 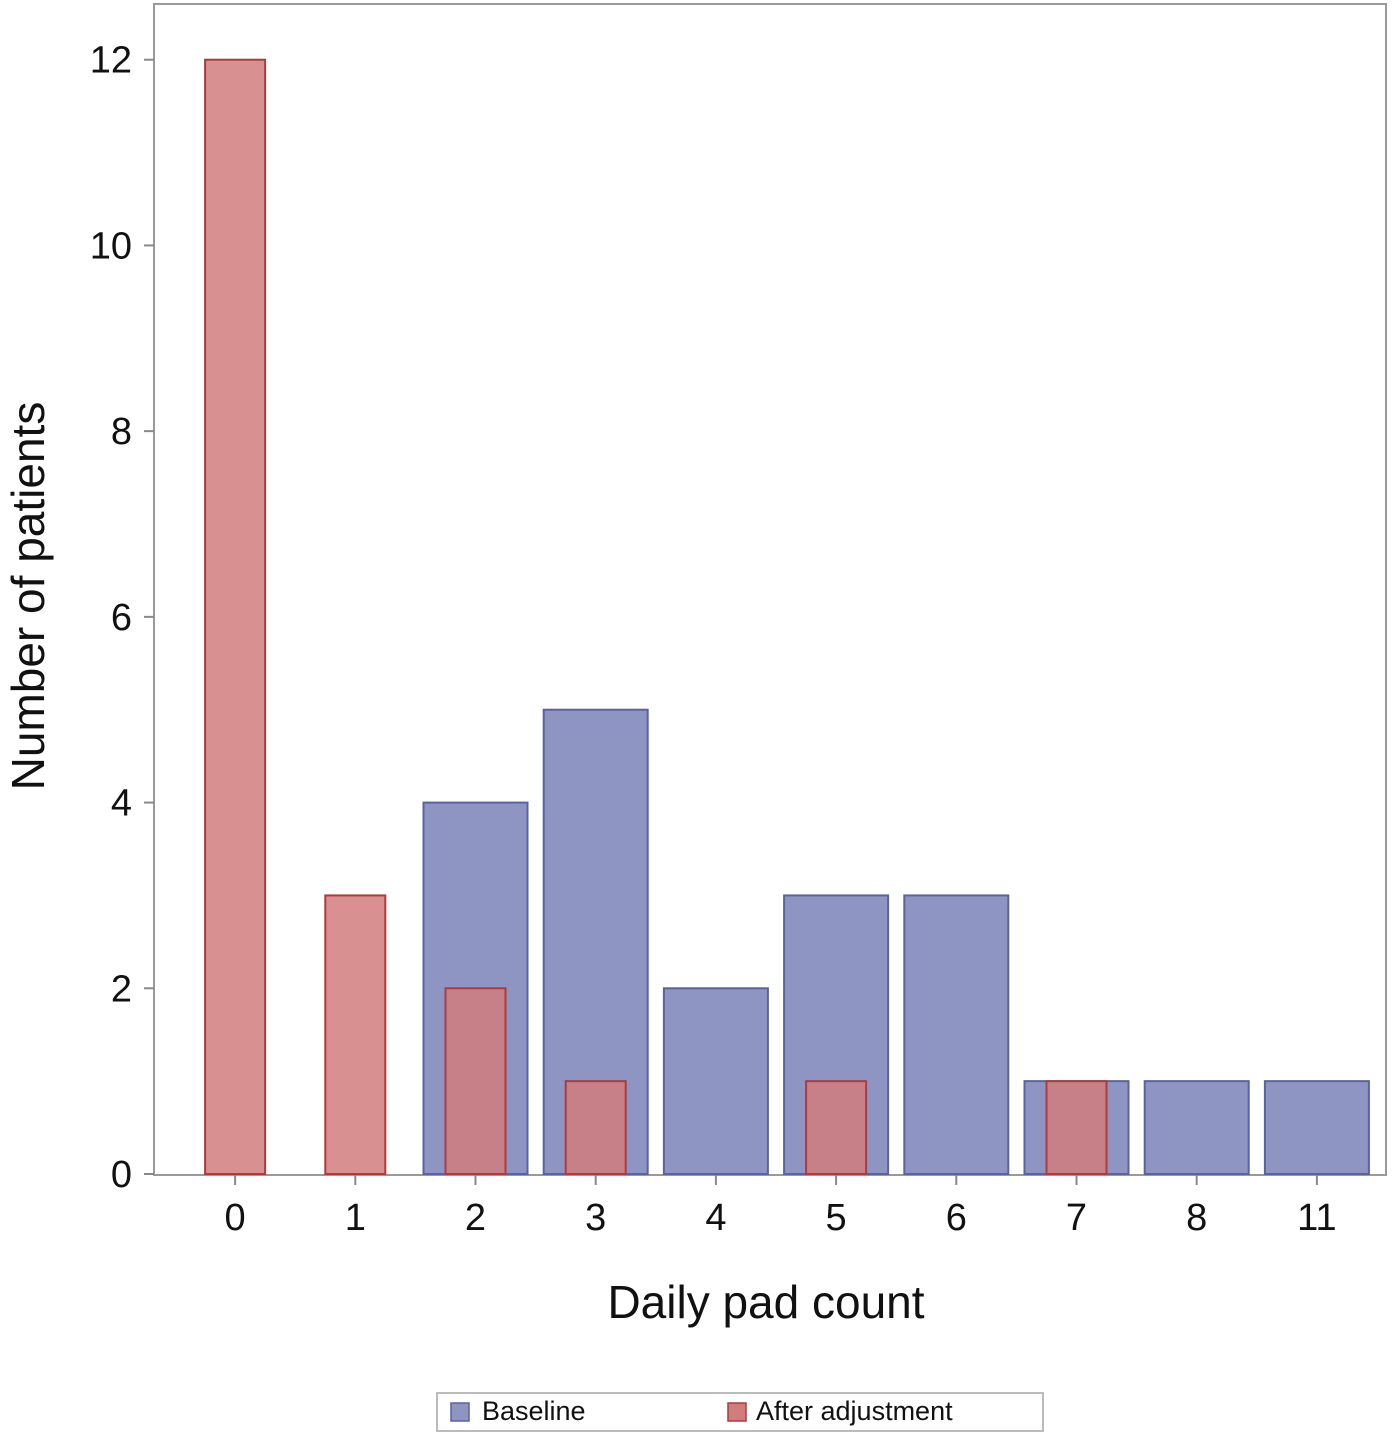 I want to click on y-tick-label: 12, so click(x=111, y=61).